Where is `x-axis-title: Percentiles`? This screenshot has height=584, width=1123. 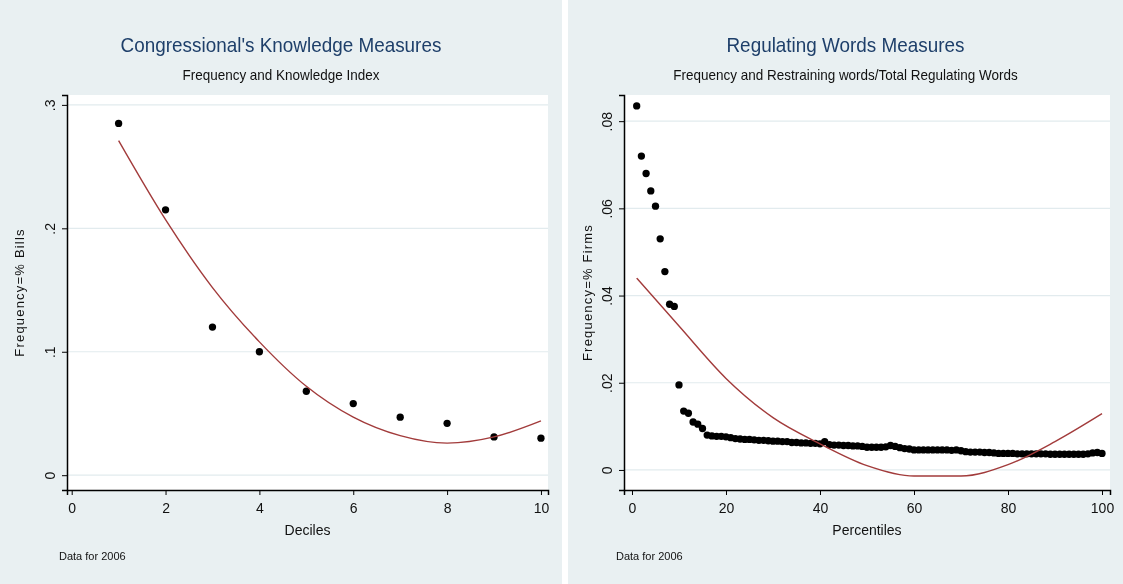 x-axis-title: Percentiles is located at coordinates (867, 530).